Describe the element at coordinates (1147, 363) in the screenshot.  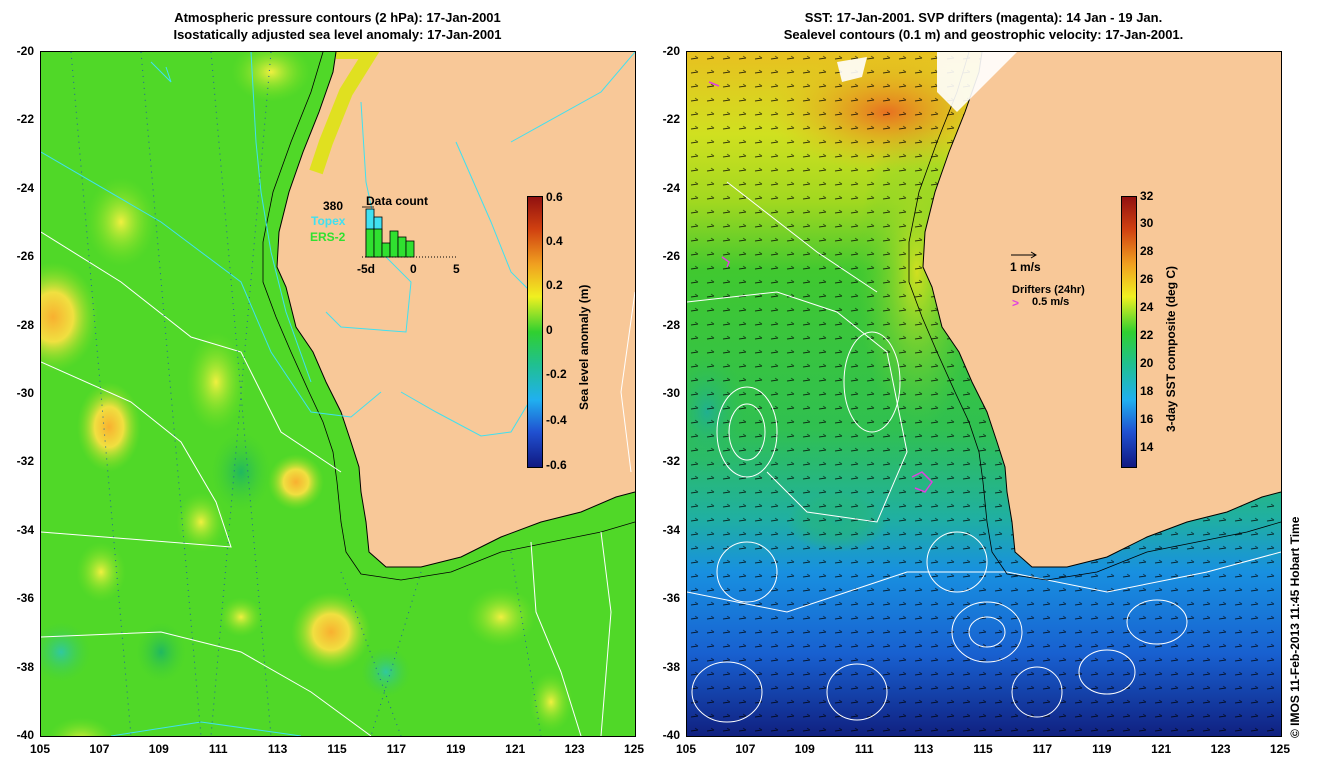
I see `right-cb-tick: 20` at that location.